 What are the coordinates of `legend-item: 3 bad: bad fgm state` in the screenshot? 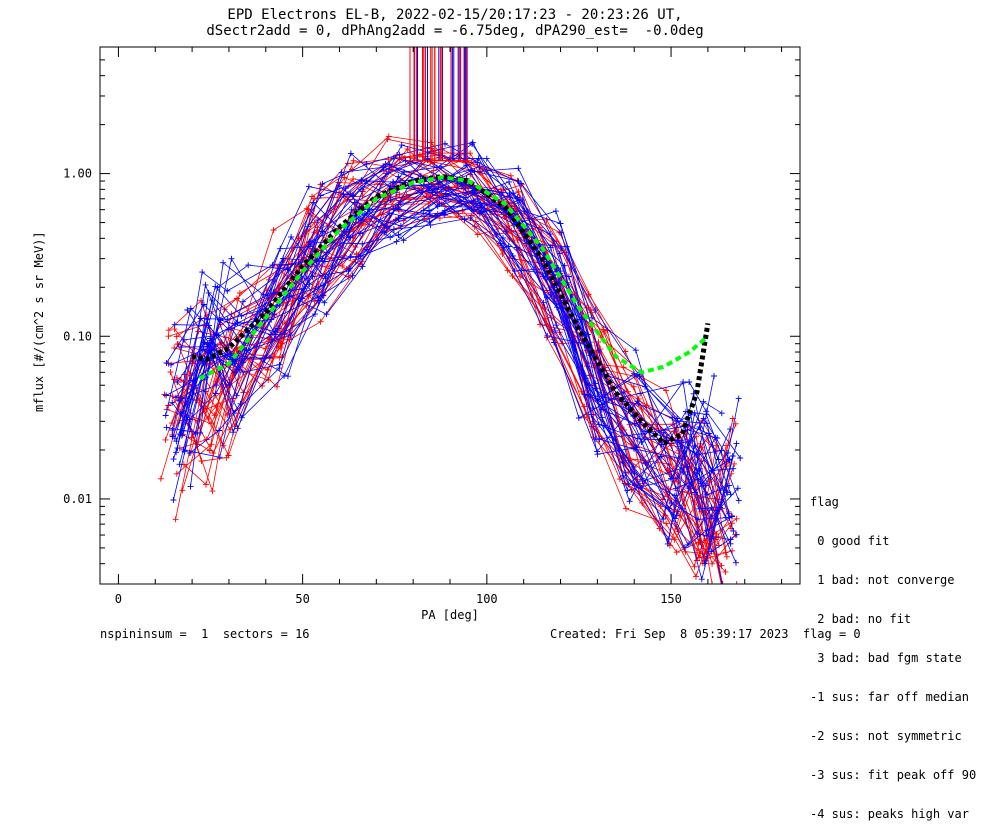 It's located at (886, 658).